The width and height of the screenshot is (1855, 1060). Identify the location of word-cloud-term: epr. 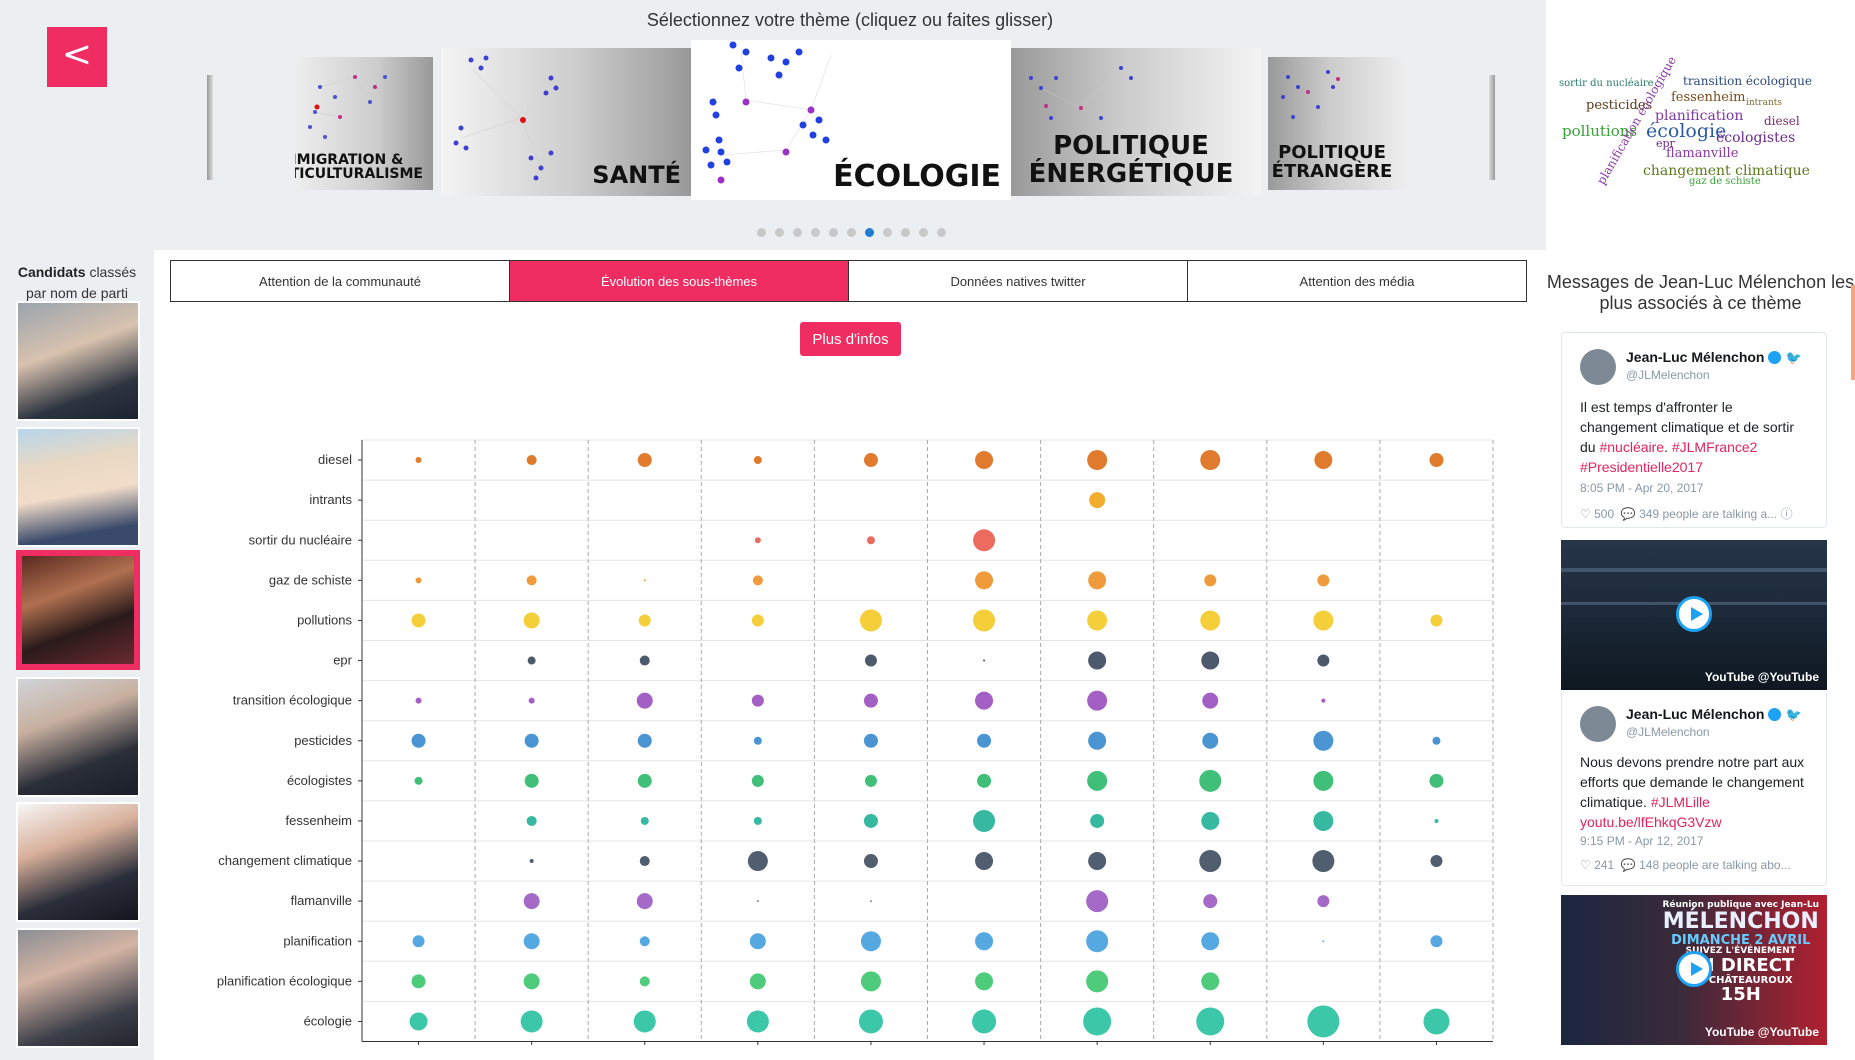
(1665, 143).